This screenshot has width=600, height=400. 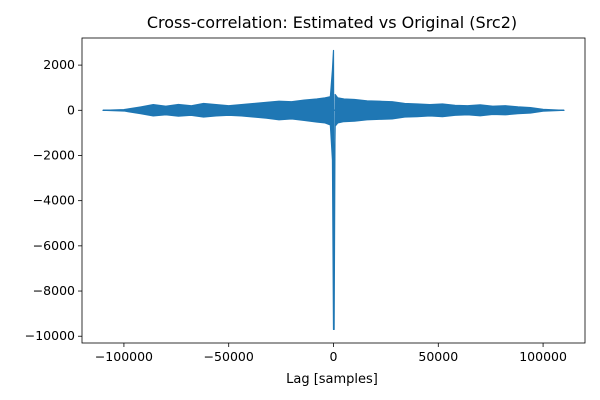 I want to click on x-axis: −100000 −50000 0 50000 100000, so click(x=331, y=353).